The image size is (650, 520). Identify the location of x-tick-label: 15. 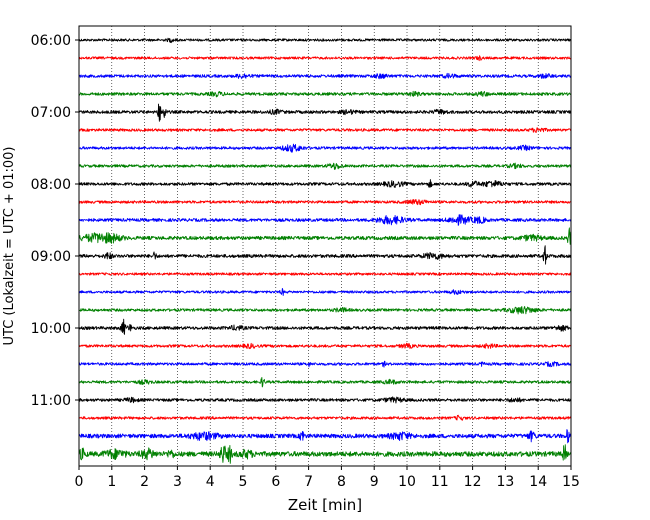
(571, 482).